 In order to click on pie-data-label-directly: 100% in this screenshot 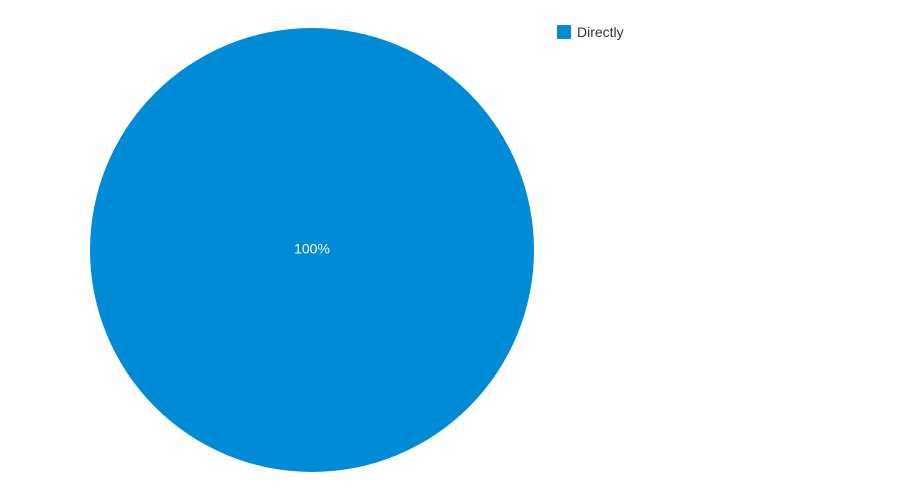, I will do `click(312, 249)`.